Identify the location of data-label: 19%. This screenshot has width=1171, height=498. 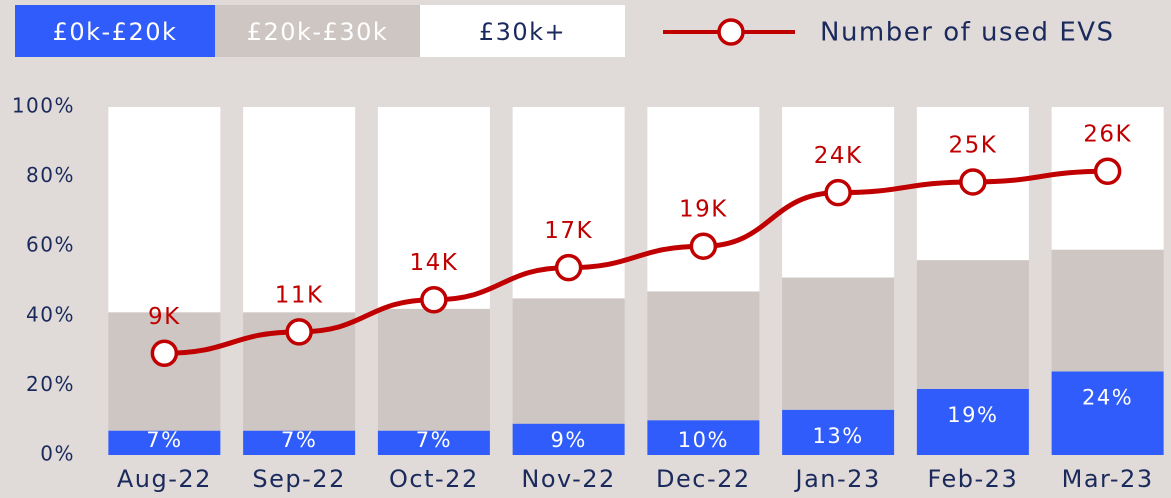
(972, 415).